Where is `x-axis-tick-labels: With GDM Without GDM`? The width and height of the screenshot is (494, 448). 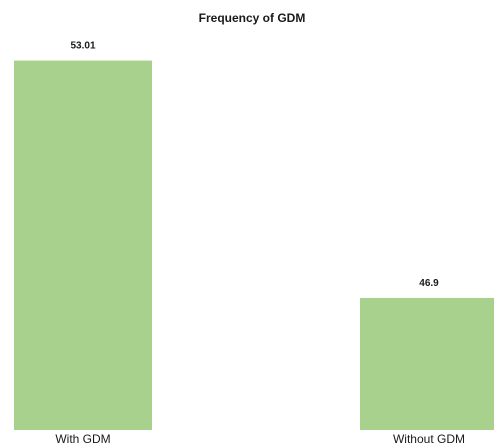
x-axis-tick-labels: With GDM Without GDM is located at coordinates (260, 439).